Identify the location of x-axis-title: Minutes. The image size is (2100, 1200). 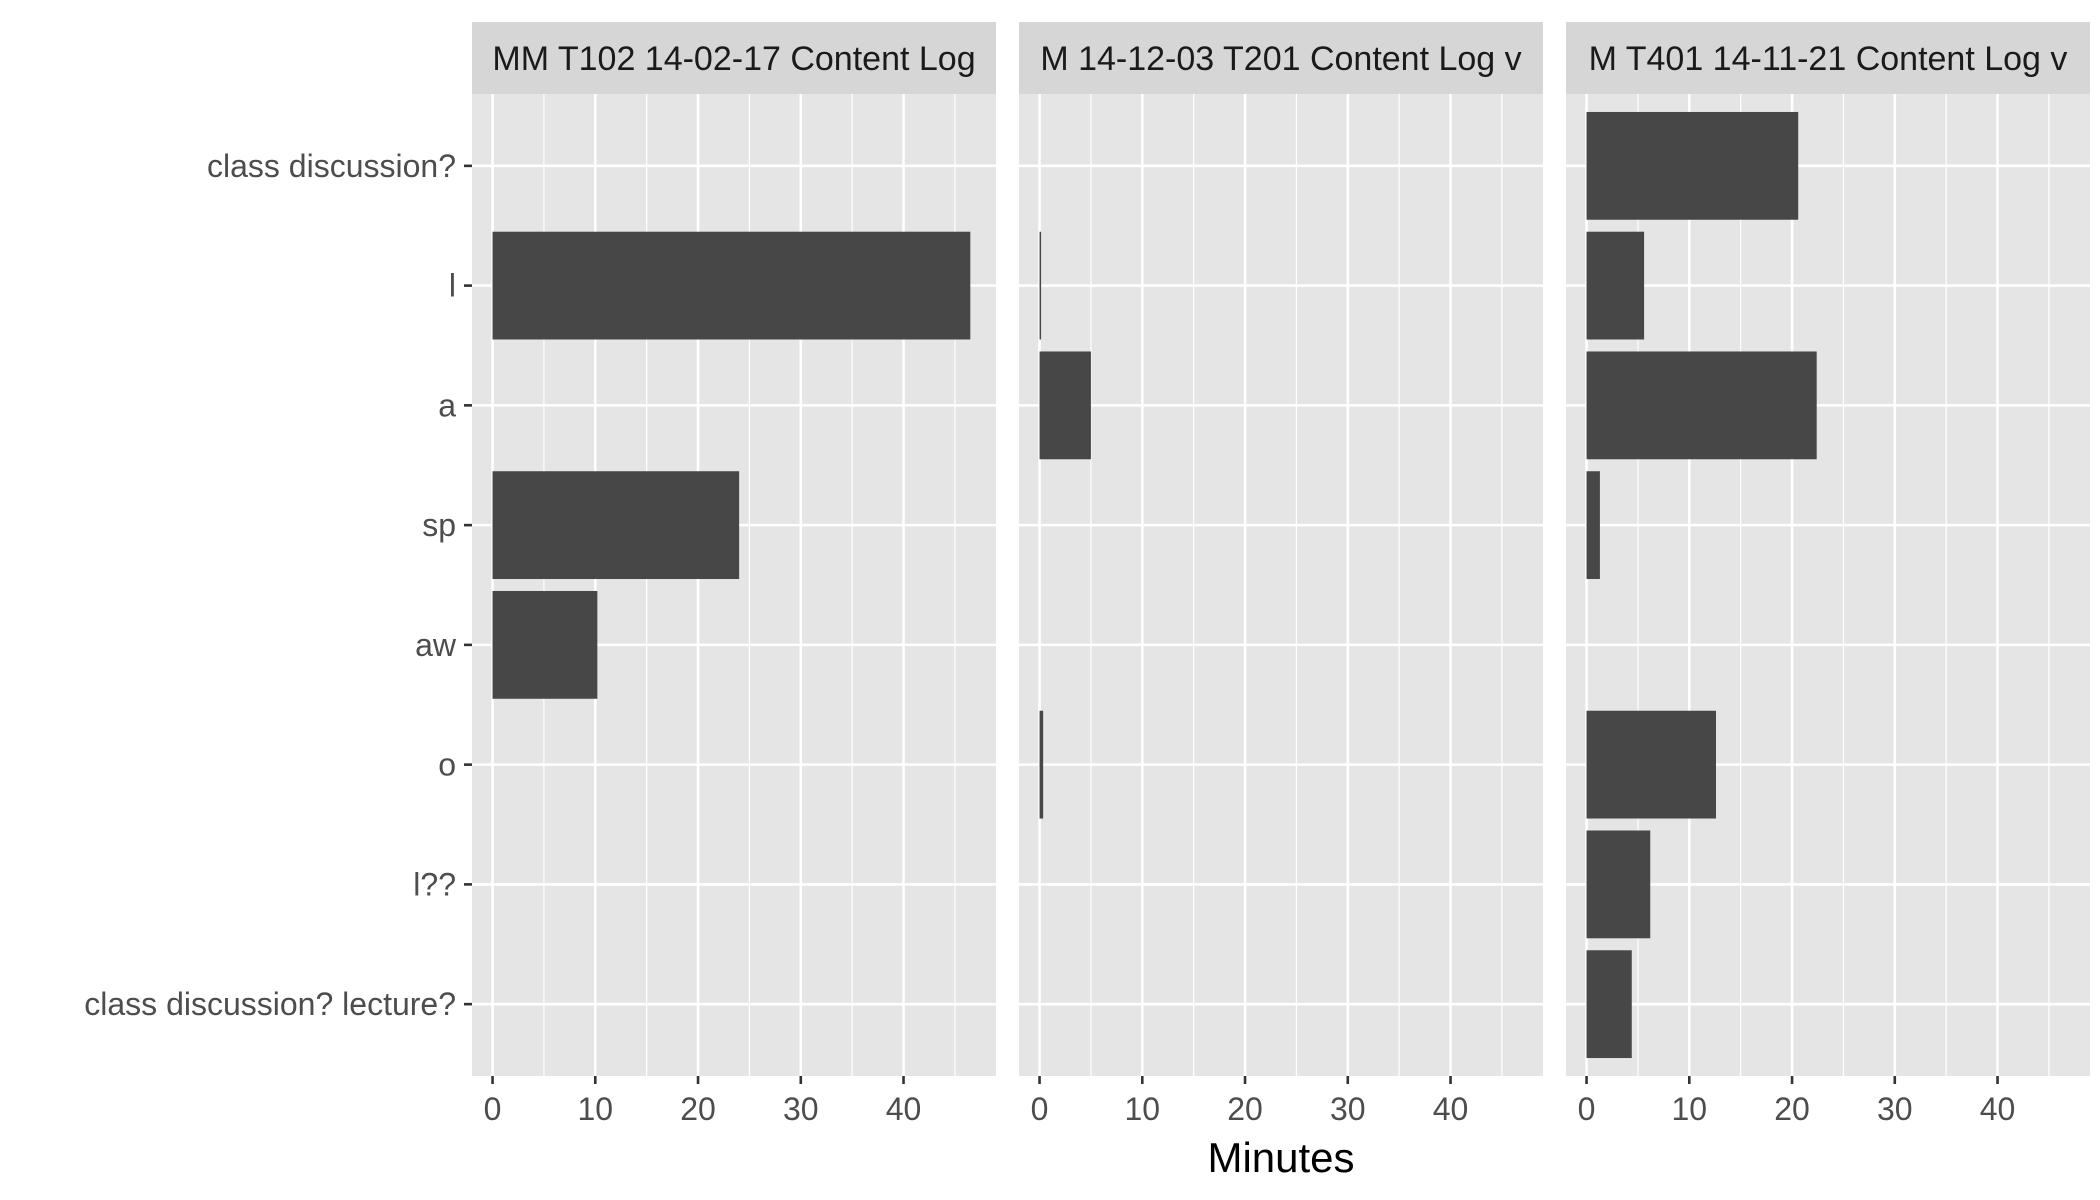
(1280, 1157).